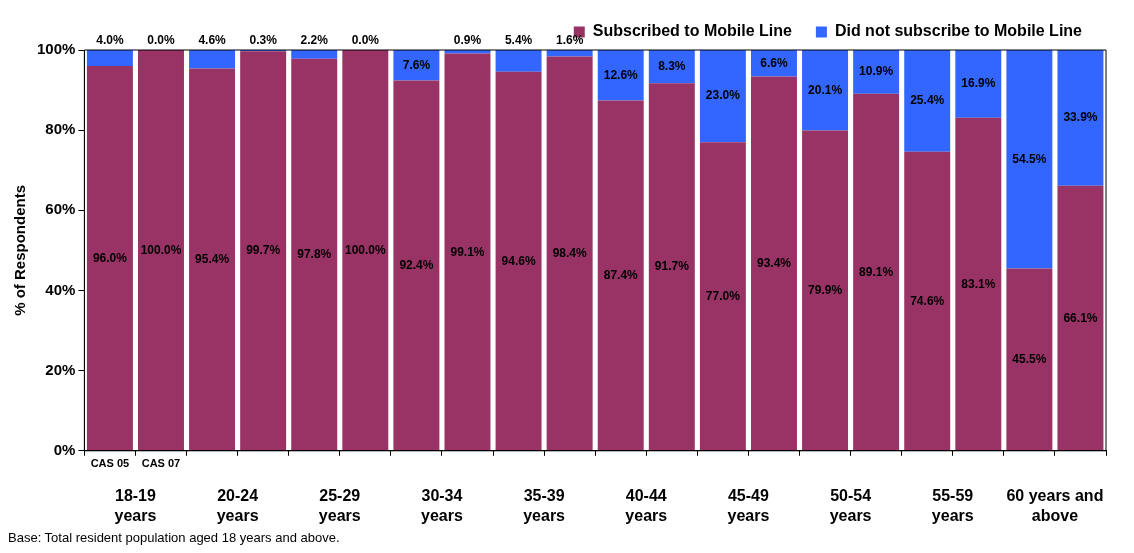 This screenshot has height=553, width=1134. What do you see at coordinates (672, 266) in the screenshot?
I see `data-label: 91.7%` at bounding box center [672, 266].